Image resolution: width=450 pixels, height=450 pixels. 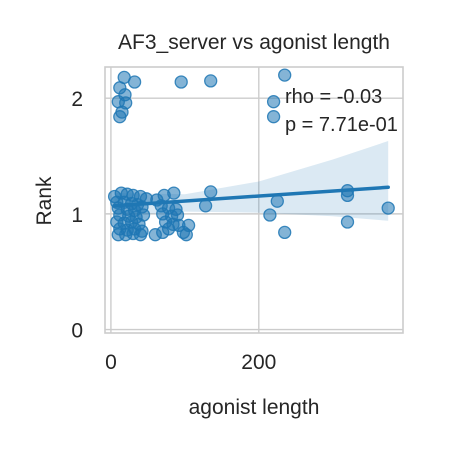 What do you see at coordinates (333, 97) in the screenshot?
I see `rho-annotation: rho = -0.03` at bounding box center [333, 97].